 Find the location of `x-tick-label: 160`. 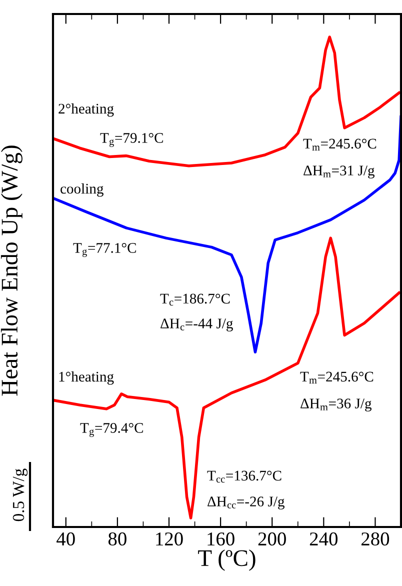

x-tick-label: 160 is located at coordinates (221, 539).